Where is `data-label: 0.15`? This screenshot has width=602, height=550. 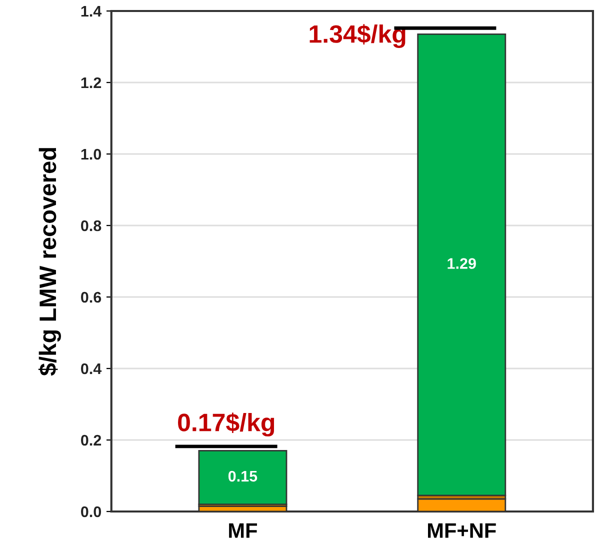 data-label: 0.15 is located at coordinates (243, 476).